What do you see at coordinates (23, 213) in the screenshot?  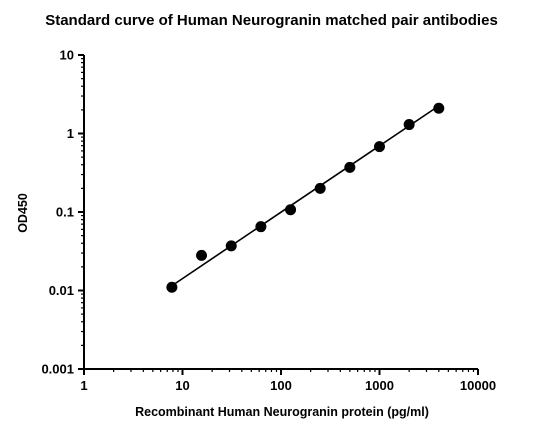 I see `y-axis-label: OD450` at bounding box center [23, 213].